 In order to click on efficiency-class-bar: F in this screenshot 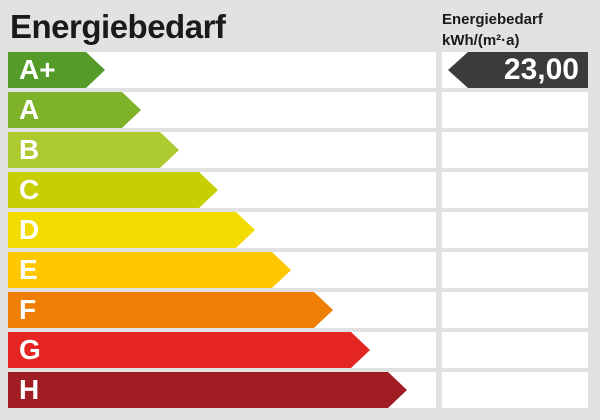, I will do `click(170, 310)`.